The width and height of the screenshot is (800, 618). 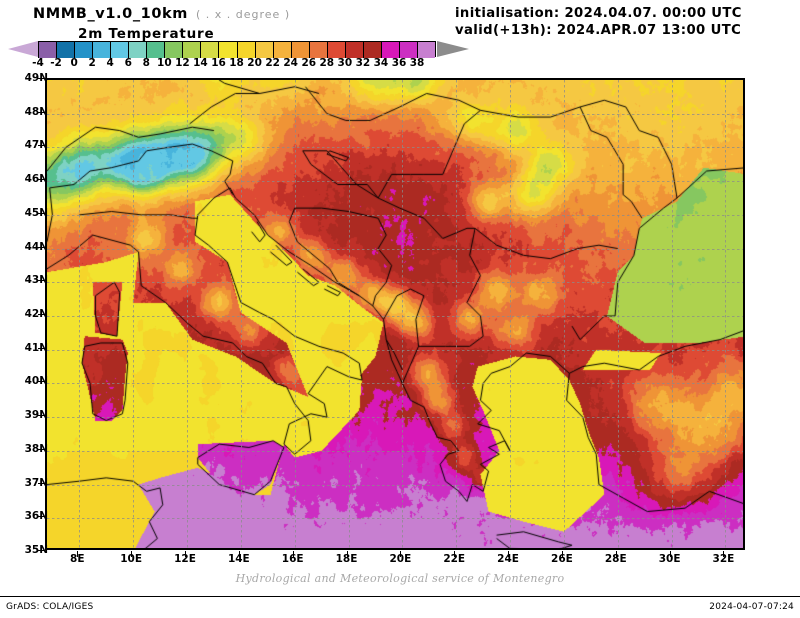 I want to click on colorbar-tick-labels: -4 -2 0 2 4 6 8 10 12 14 16 18 20 22 24 26 28 30 32 34 36 38, so click(x=243, y=63).